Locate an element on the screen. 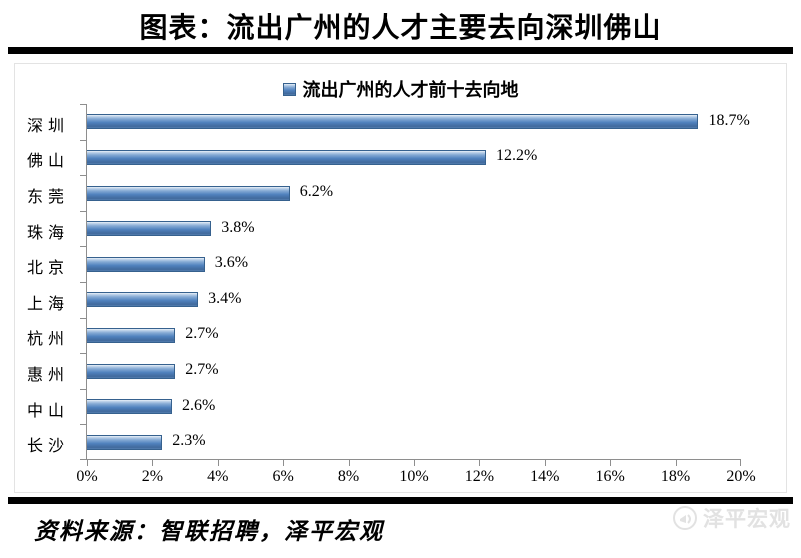 The width and height of the screenshot is (801, 558). category-label: 珠海 is located at coordinates (47, 233).